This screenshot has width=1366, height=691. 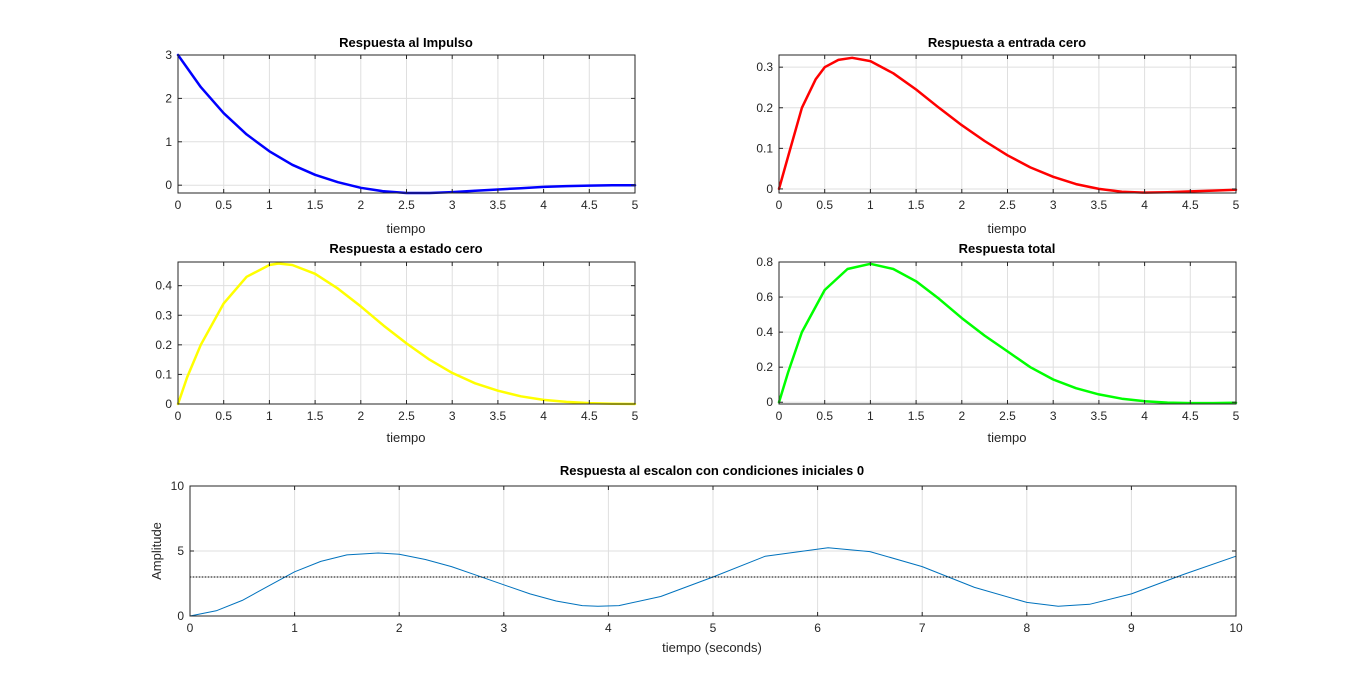 What do you see at coordinates (1007, 42) in the screenshot?
I see `plot-title: Respuesta a entrada cero` at bounding box center [1007, 42].